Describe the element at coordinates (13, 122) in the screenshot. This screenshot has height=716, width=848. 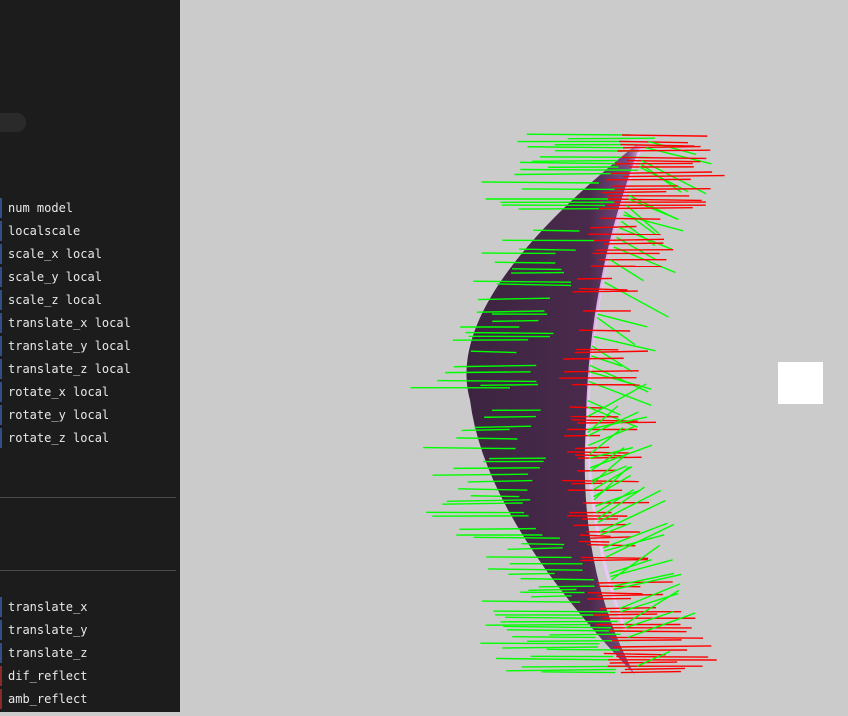
I see `collapsed-control` at that location.